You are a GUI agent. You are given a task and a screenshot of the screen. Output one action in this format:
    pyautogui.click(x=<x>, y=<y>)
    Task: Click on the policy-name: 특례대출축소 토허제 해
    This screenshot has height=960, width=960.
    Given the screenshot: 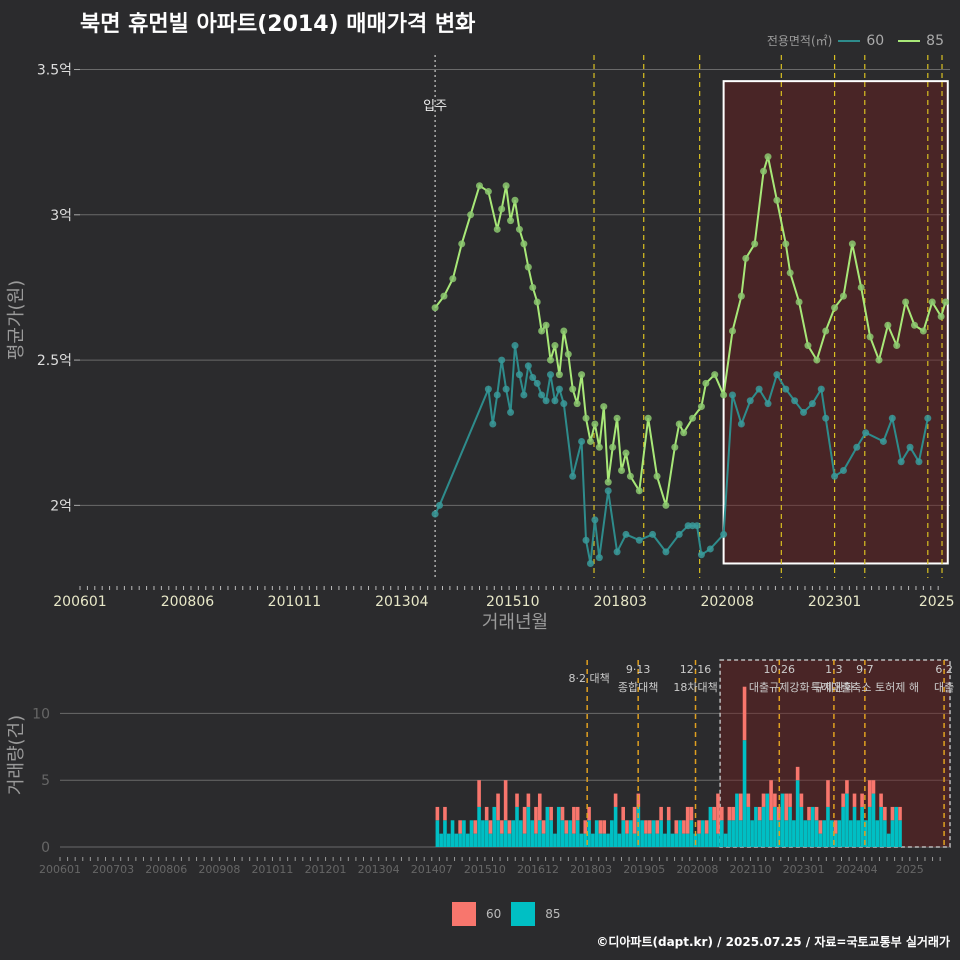 What is the action you would take?
    pyautogui.click(x=865, y=687)
    